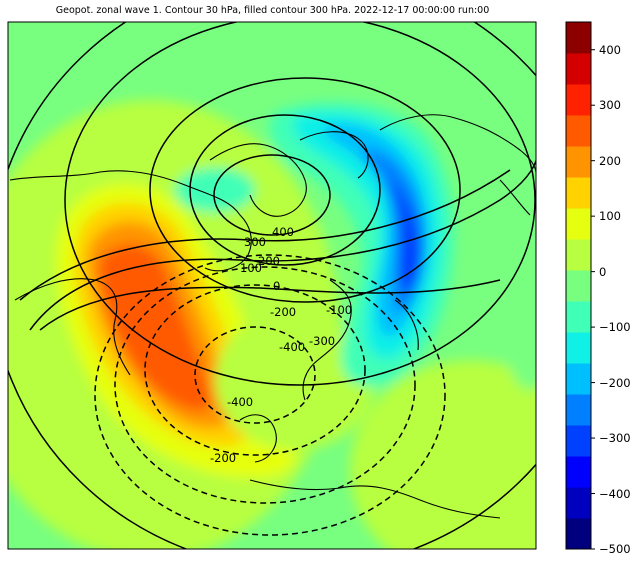  I want to click on contour-label: 100, so click(251, 268).